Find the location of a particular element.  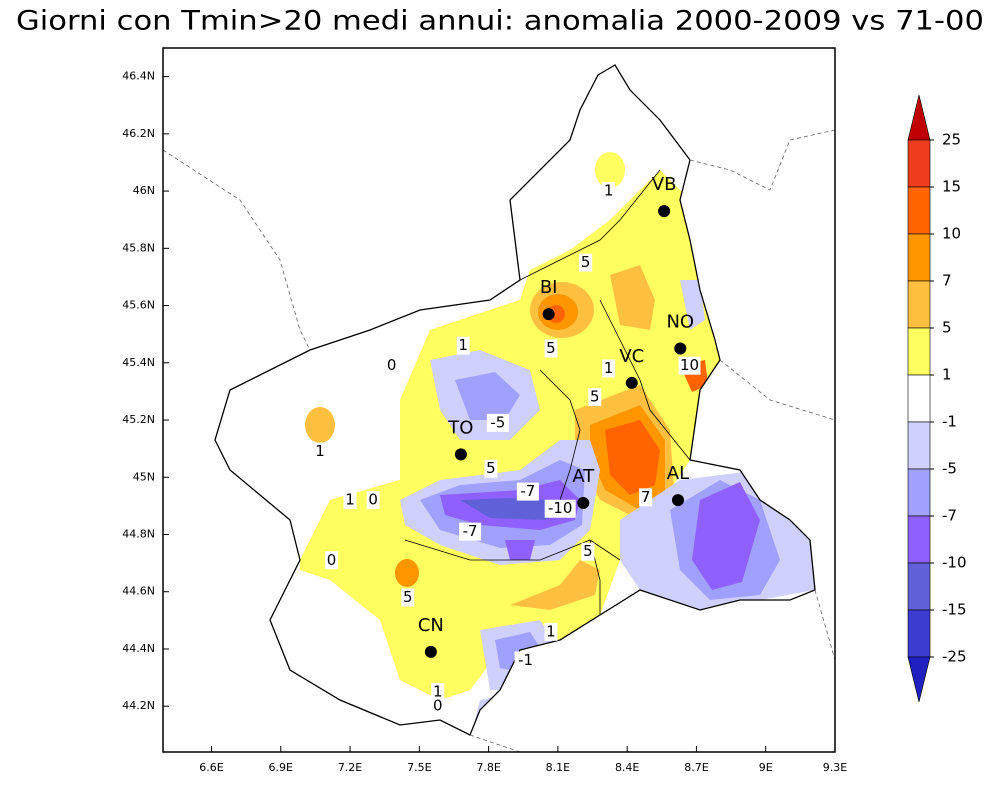

colorbar-label: 1 is located at coordinates (947, 375).